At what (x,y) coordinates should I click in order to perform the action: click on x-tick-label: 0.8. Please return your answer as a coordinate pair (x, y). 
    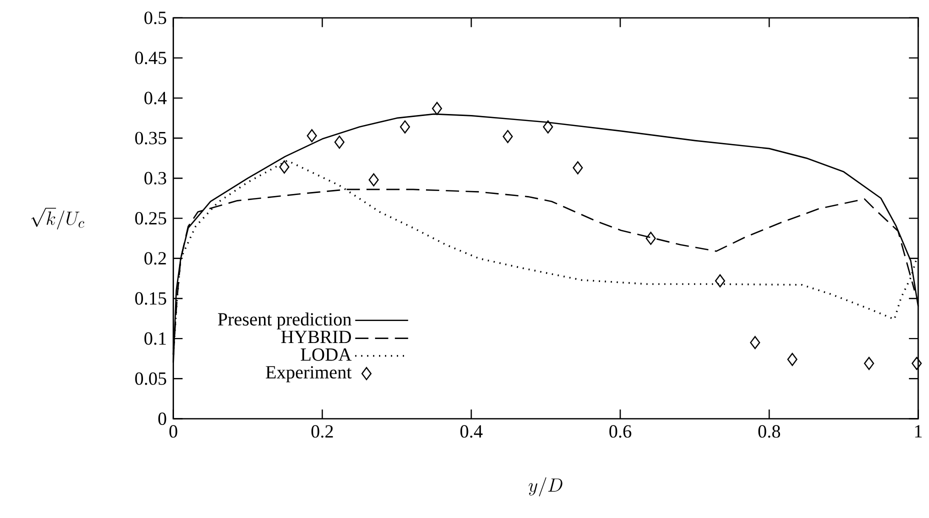
    Looking at the image, I should click on (769, 431).